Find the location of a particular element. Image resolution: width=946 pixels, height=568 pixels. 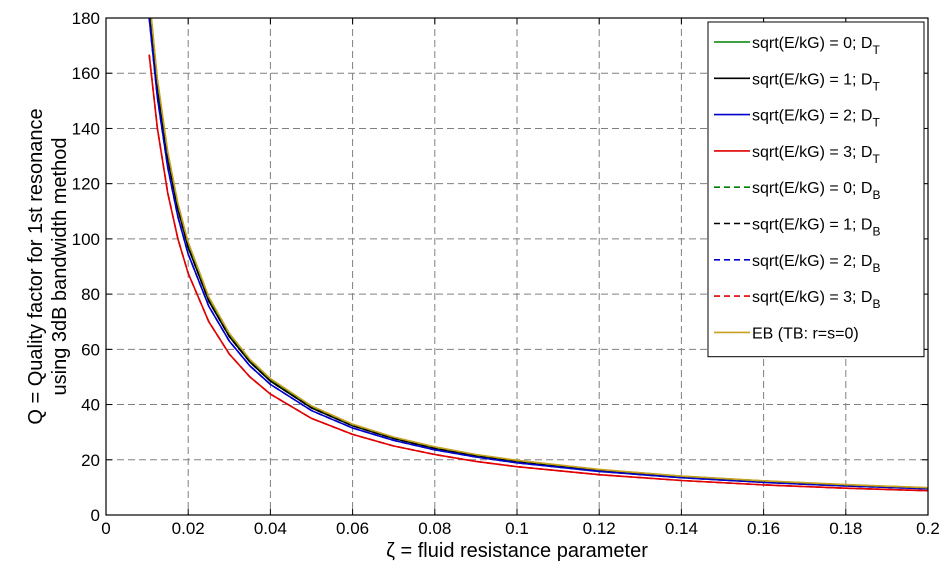

x-tick-label: 0 is located at coordinates (105, 528).